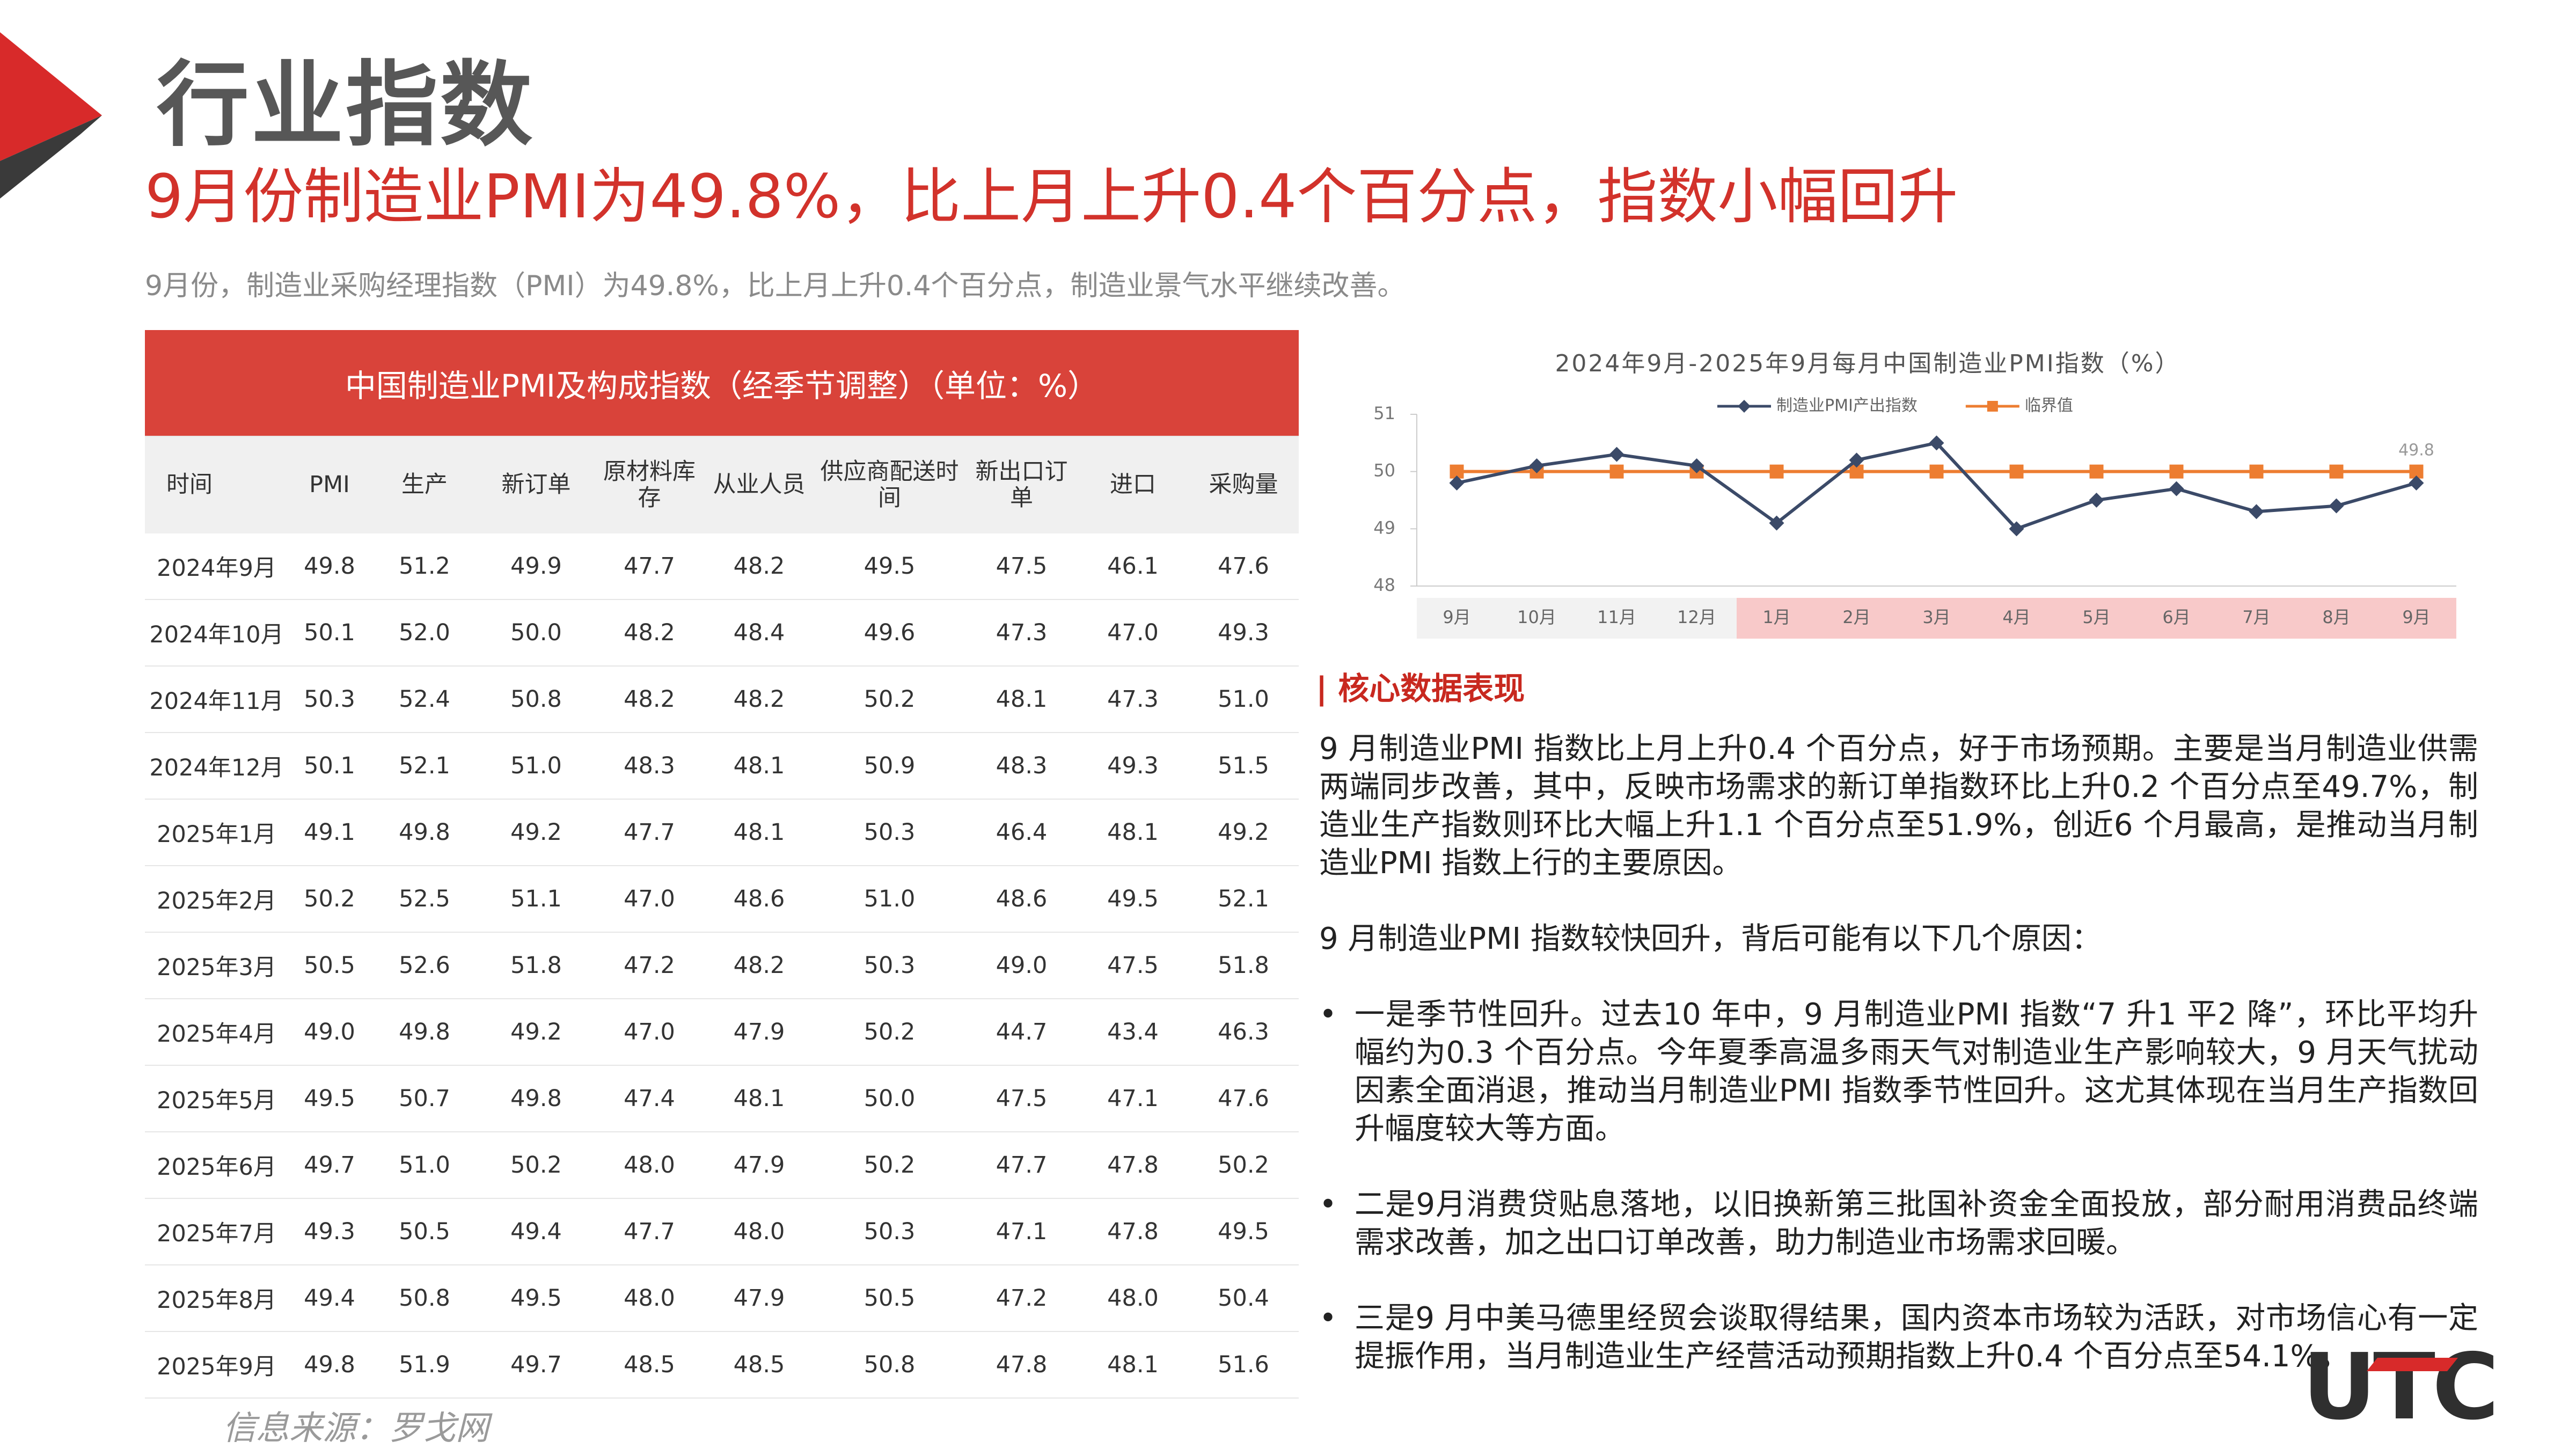  Describe the element at coordinates (329, 633) in the screenshot. I see `table-cell: 50.1` at that location.